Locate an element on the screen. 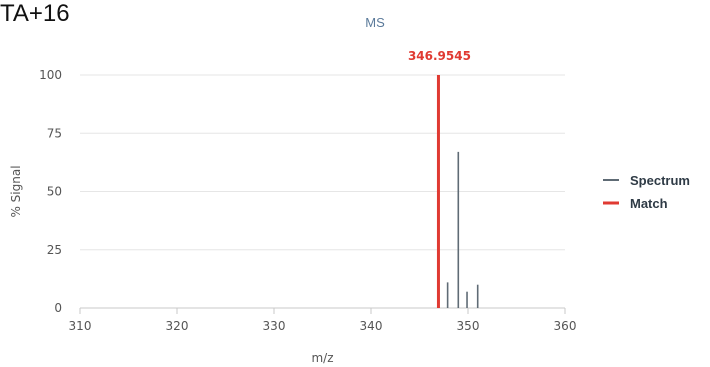 The width and height of the screenshot is (710, 367). x-tick-label: 360 is located at coordinates (565, 326).